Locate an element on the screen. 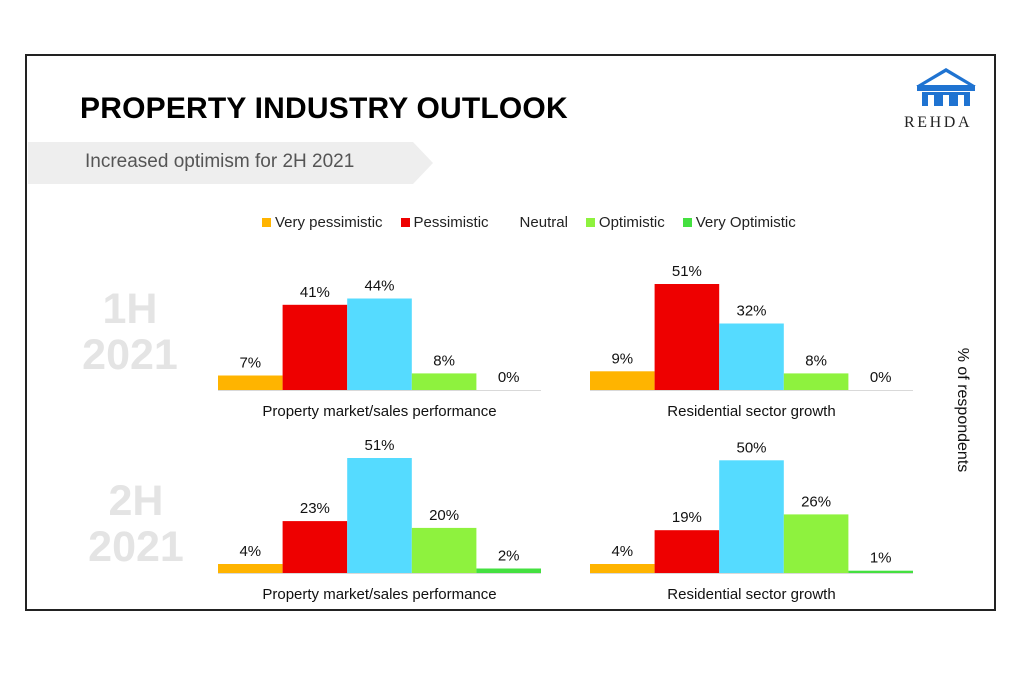 This screenshot has height=683, width=1024. data-label: 44% is located at coordinates (379, 286).